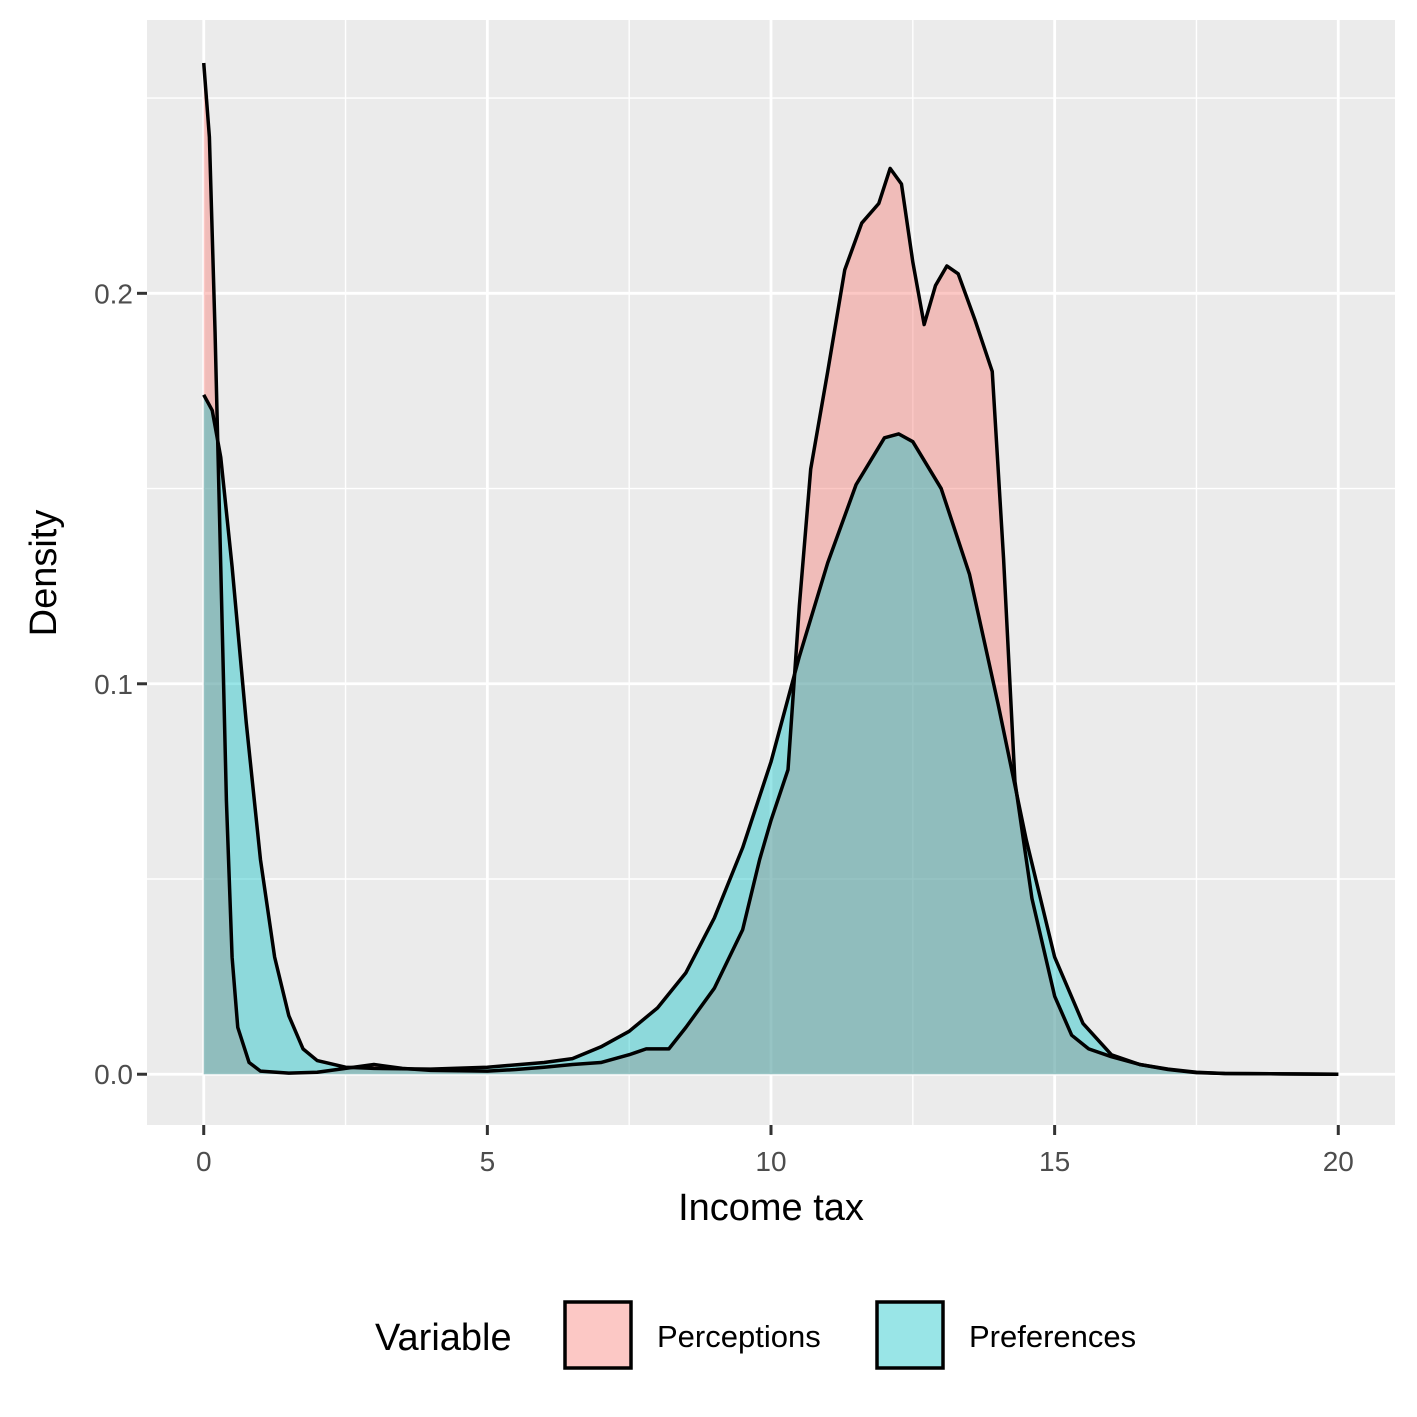 Image resolution: width=1417 pixels, height=1417 pixels. Describe the element at coordinates (1054, 1161) in the screenshot. I see `x-tick-label: 15` at that location.